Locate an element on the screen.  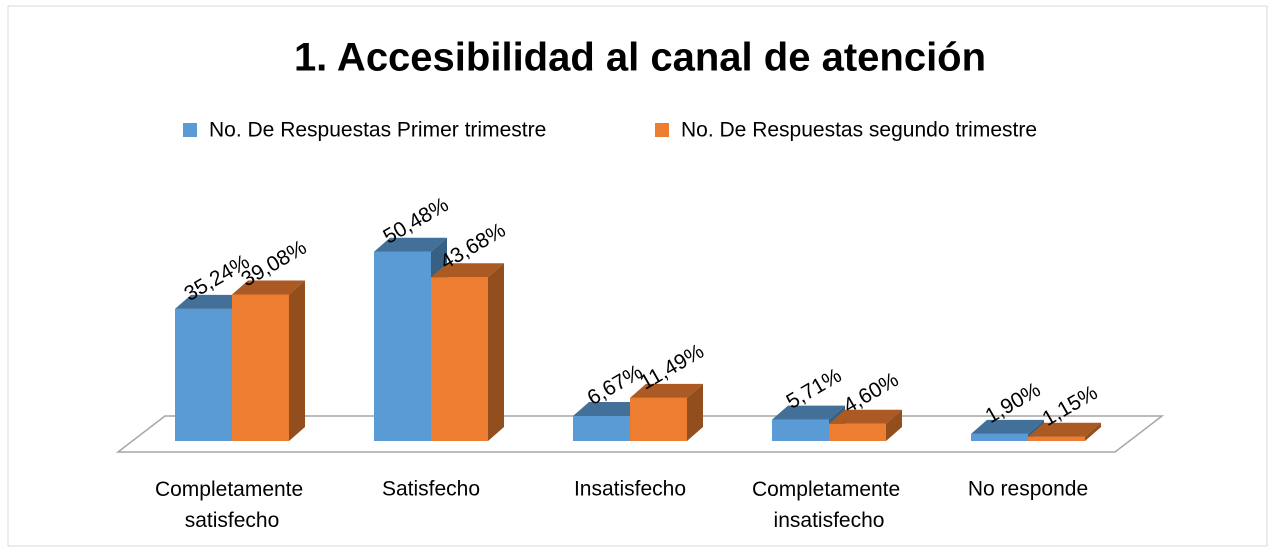
x-tick-line: insatisfecho is located at coordinates (829, 520).